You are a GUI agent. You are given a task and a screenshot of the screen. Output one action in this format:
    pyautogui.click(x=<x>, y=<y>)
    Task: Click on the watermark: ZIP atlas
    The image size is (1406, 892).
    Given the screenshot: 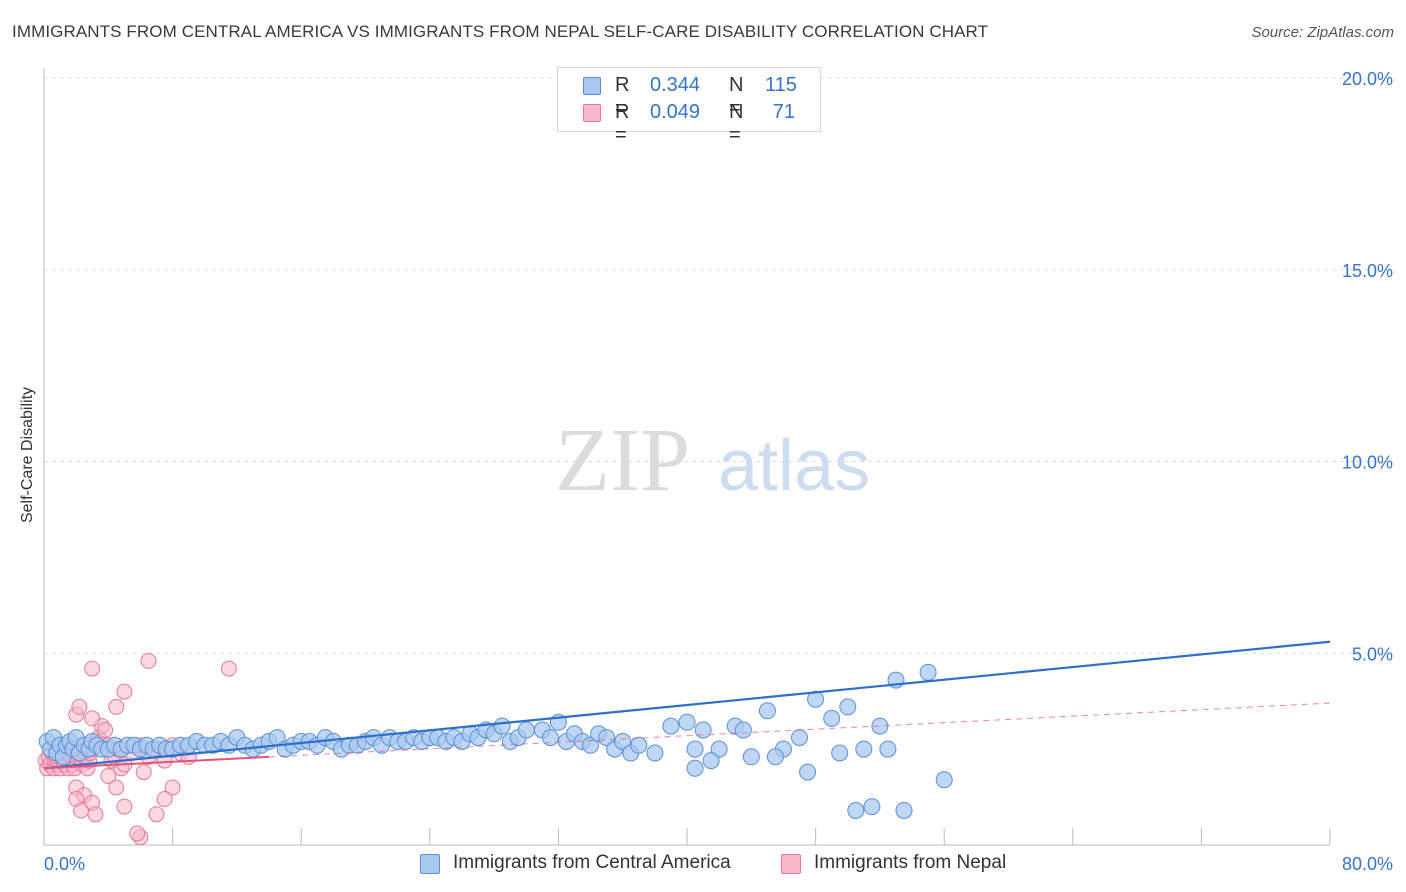 What is the action you would take?
    pyautogui.click(x=712, y=460)
    